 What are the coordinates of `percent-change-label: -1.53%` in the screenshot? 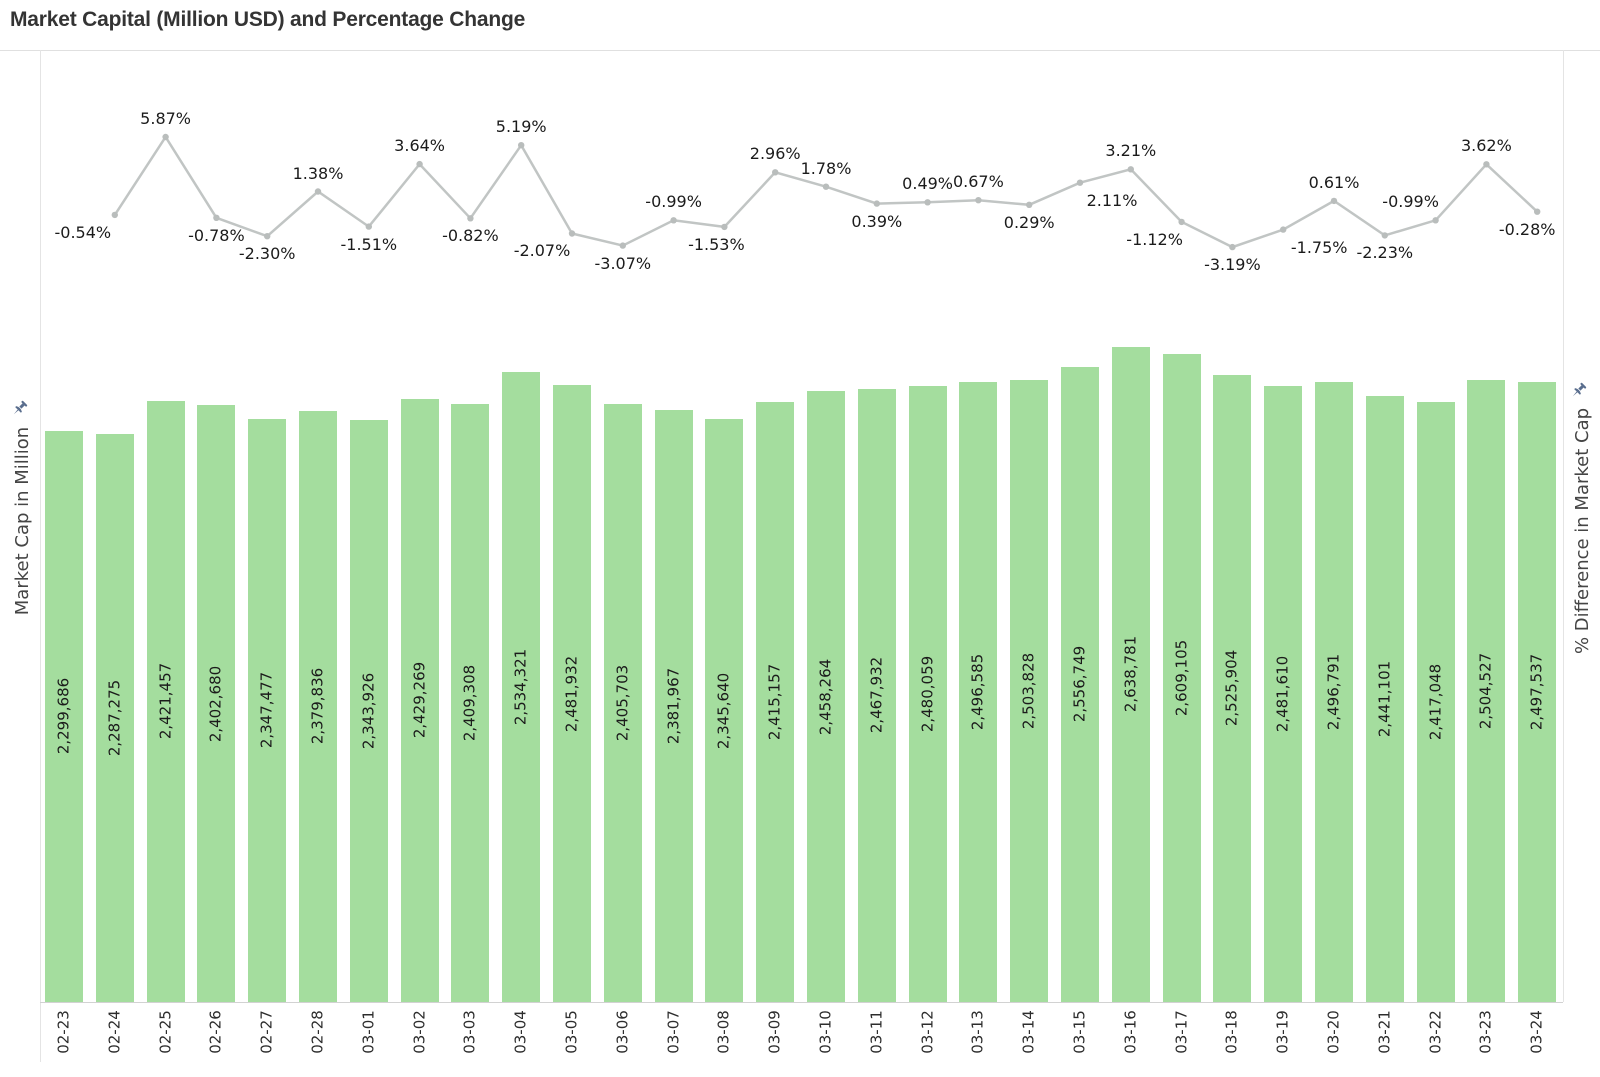 It's located at (716, 244).